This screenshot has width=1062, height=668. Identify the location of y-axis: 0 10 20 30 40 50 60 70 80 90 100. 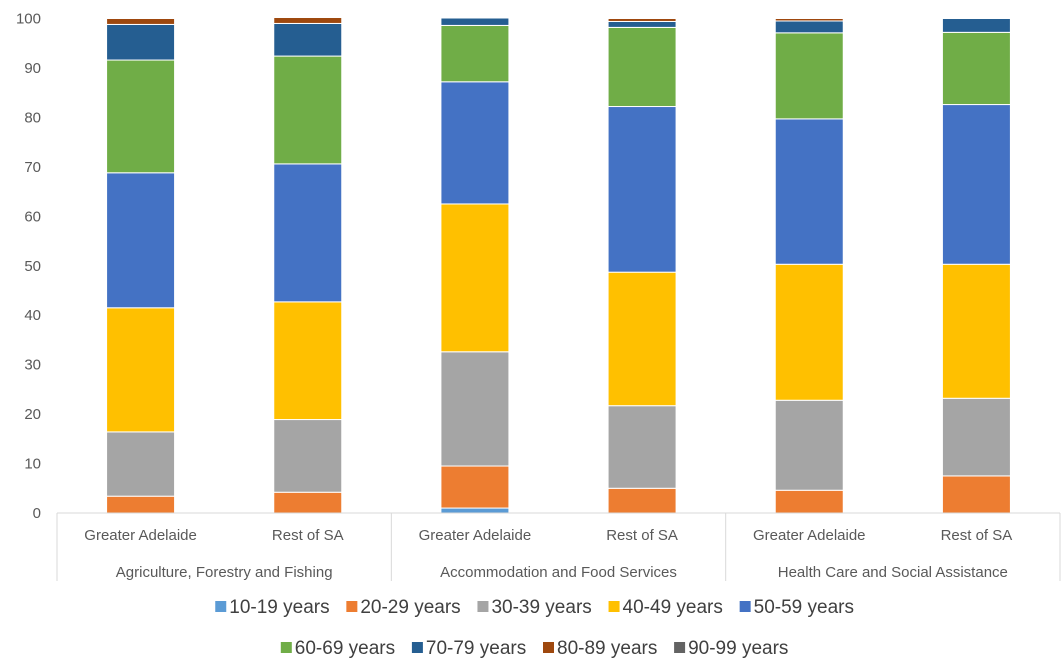
(28, 267).